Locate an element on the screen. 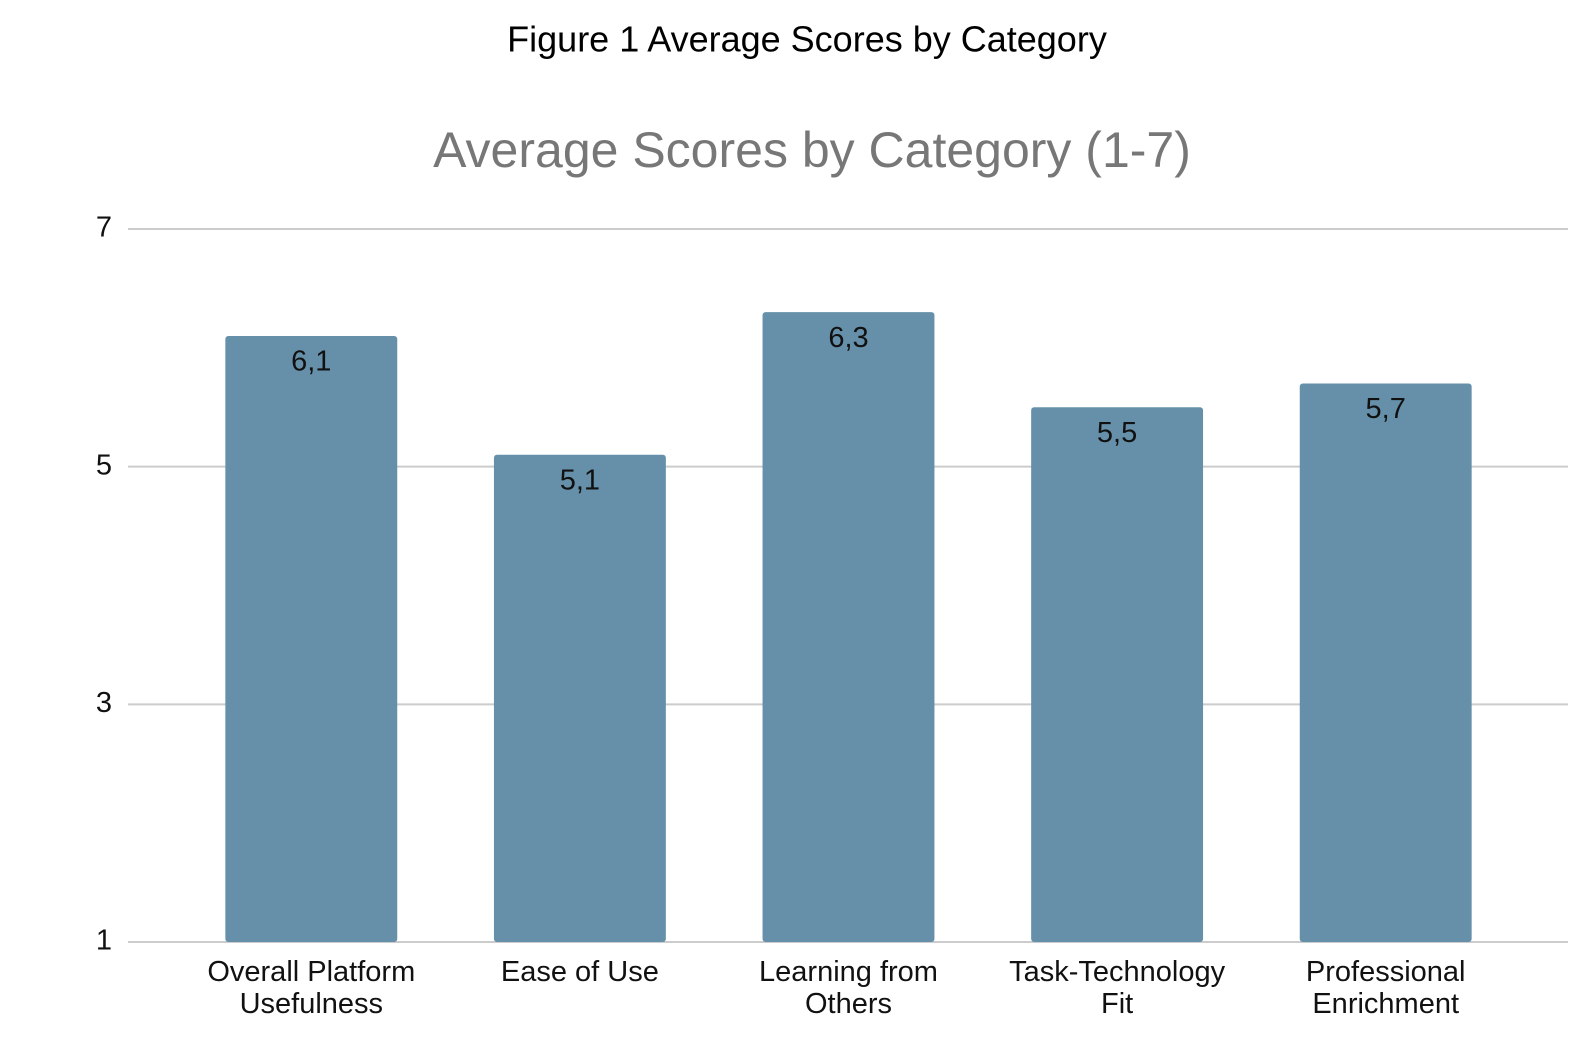 This screenshot has height=1064, width=1594. value-label: 5,1 is located at coordinates (580, 480).